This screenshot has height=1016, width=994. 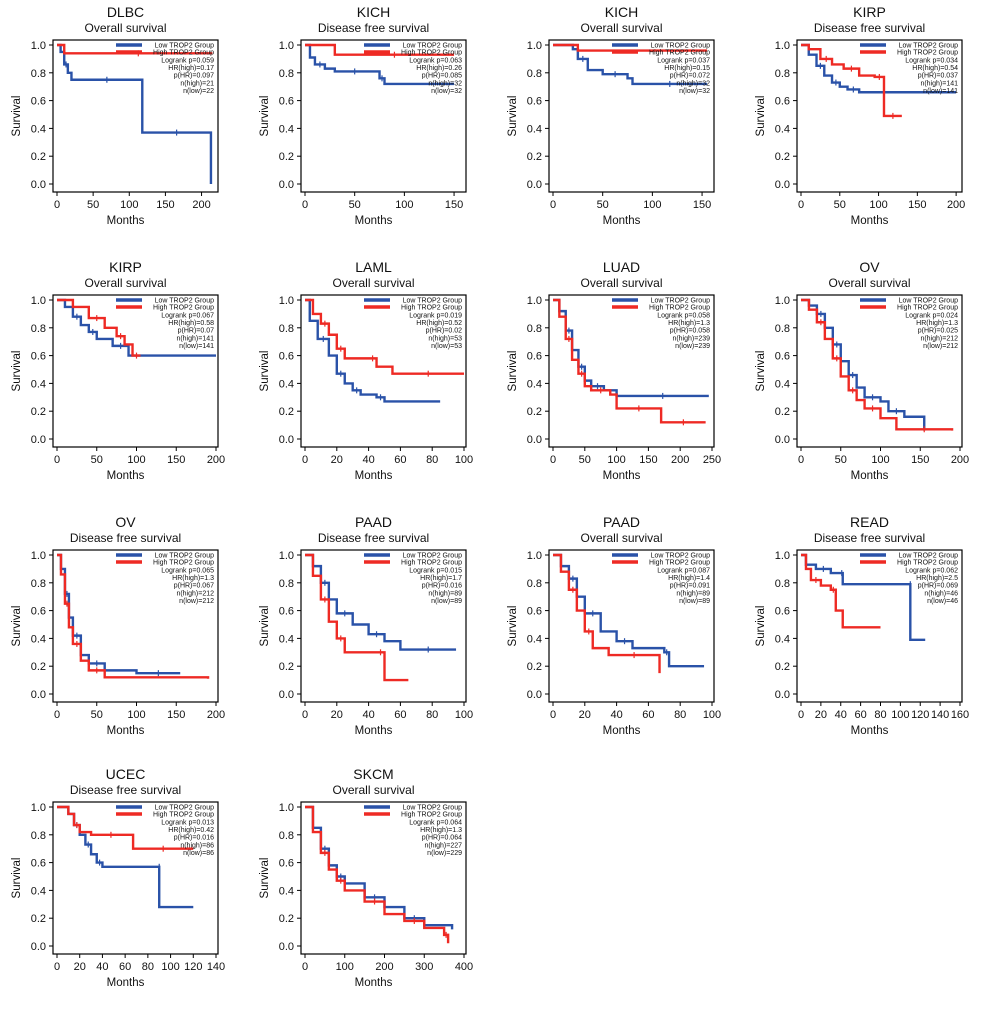 What do you see at coordinates (373, 12) in the screenshot?
I see `panel-title: KICH` at bounding box center [373, 12].